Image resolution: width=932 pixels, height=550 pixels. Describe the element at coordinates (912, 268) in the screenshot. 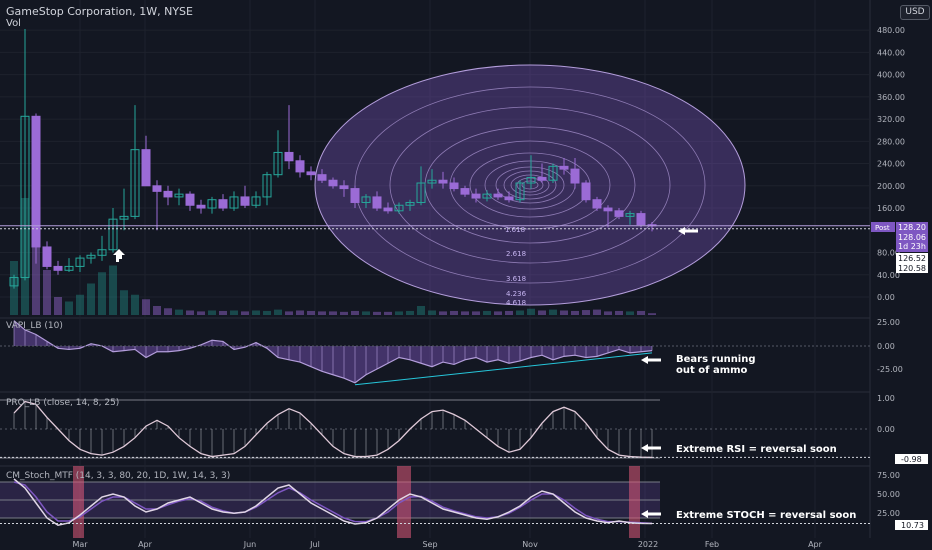

I see `level2-price: 120.58` at that location.